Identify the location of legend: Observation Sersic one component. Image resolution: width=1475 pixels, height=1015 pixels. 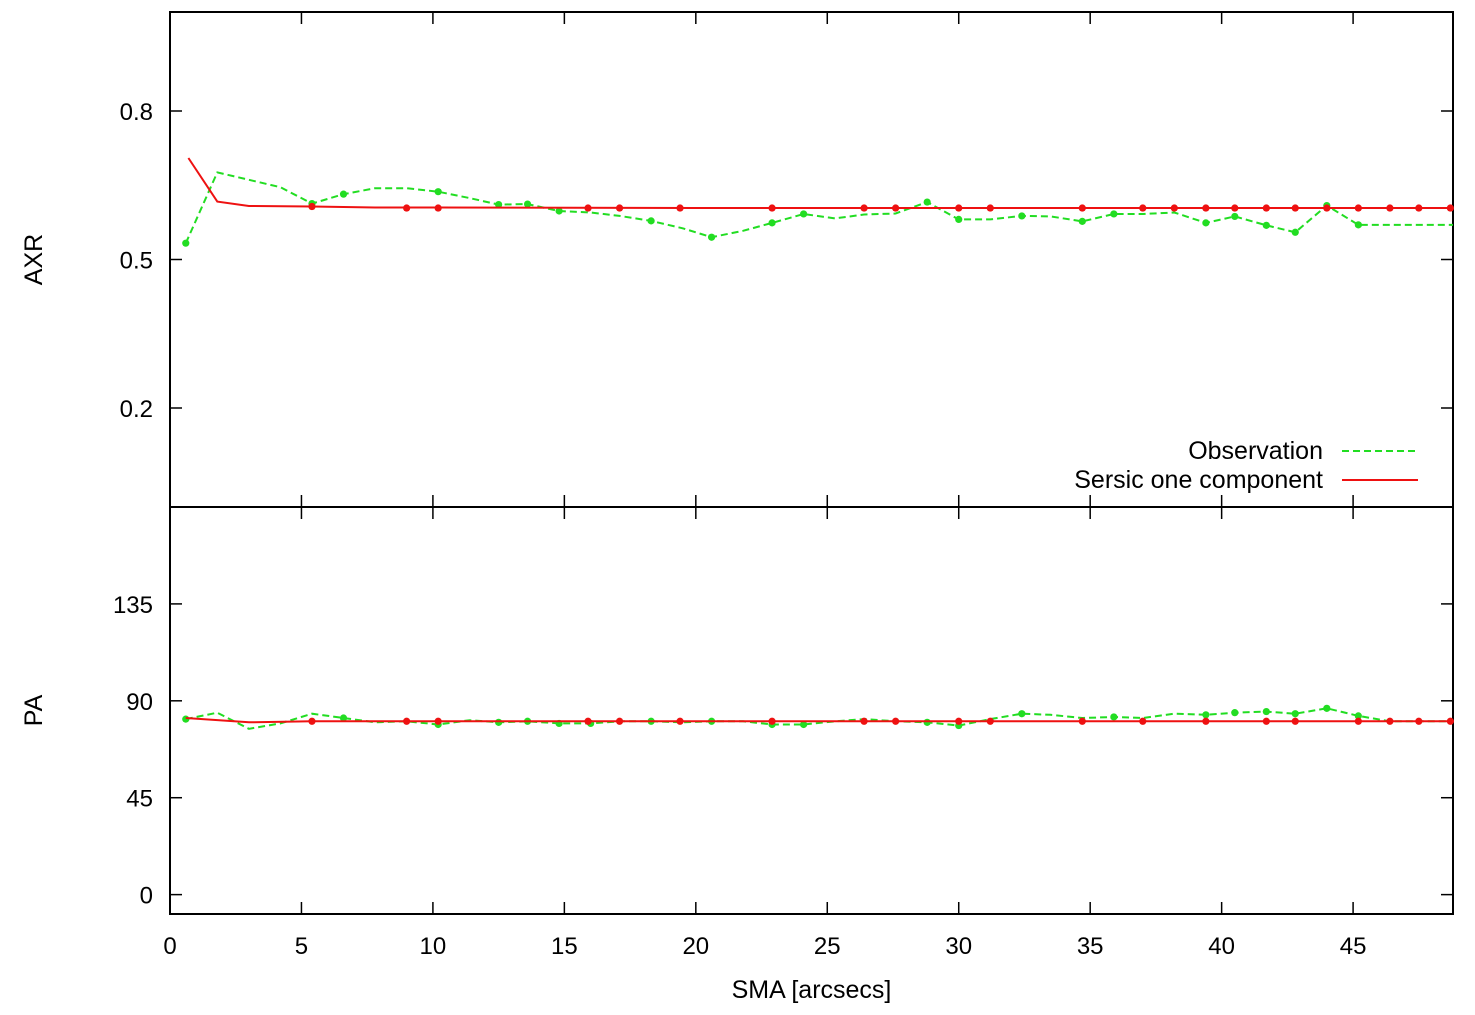
(1246, 465).